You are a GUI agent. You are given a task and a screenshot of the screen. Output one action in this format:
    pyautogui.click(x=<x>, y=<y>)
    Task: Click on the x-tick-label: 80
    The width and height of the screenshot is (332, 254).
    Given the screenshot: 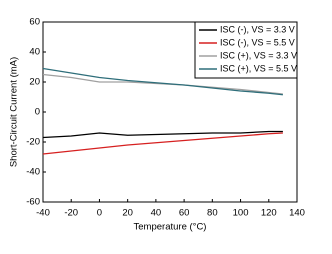 What is the action you would take?
    pyautogui.click(x=212, y=213)
    